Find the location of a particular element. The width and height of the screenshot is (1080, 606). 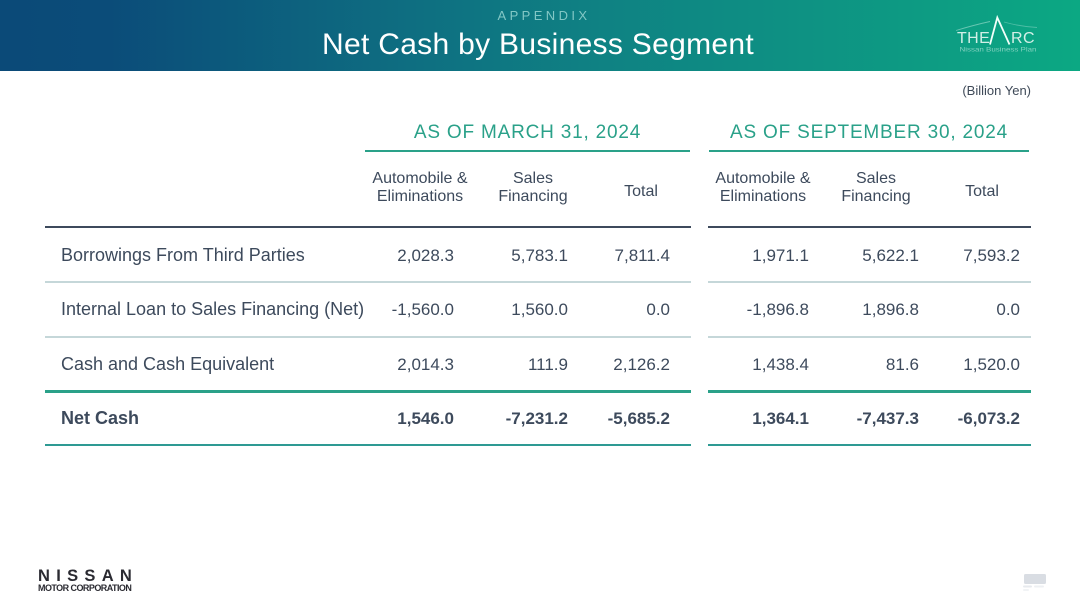

svg-text: Nissan Business Plan is located at coordinates (998, 50).